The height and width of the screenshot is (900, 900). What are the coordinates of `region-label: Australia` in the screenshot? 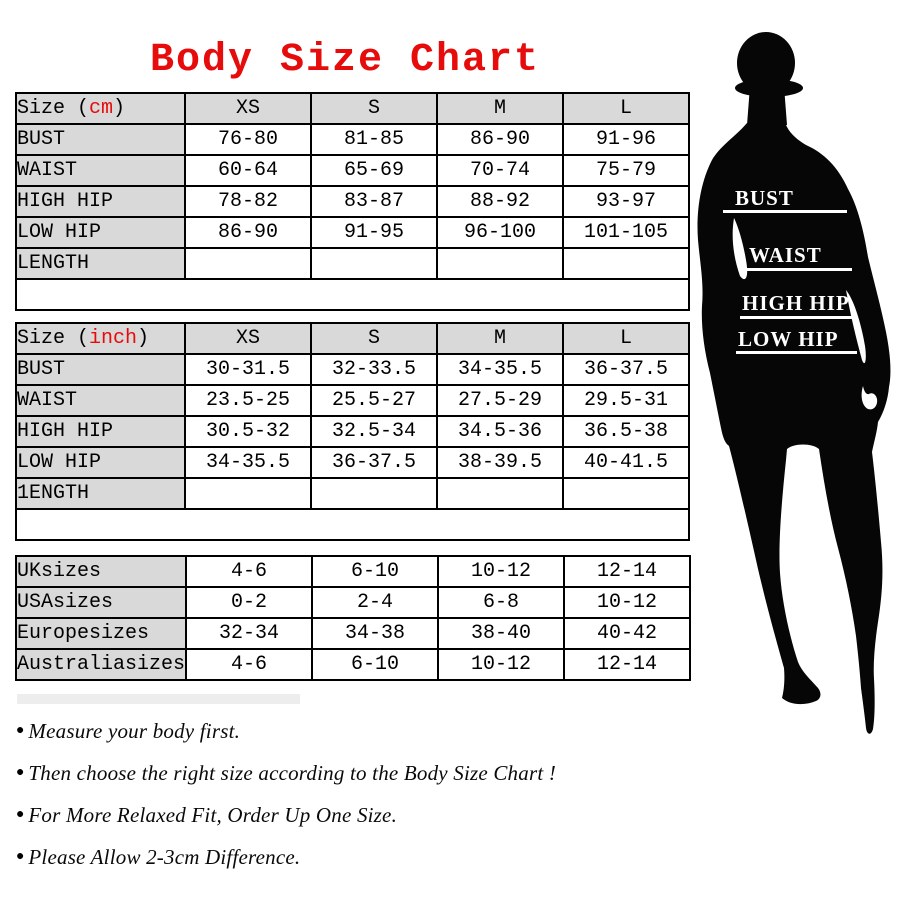 It's located at (71, 664).